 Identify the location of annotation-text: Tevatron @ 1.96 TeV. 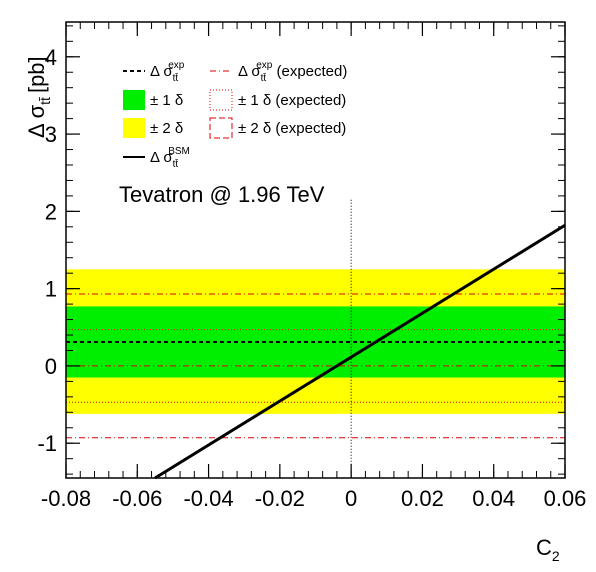
(222, 194).